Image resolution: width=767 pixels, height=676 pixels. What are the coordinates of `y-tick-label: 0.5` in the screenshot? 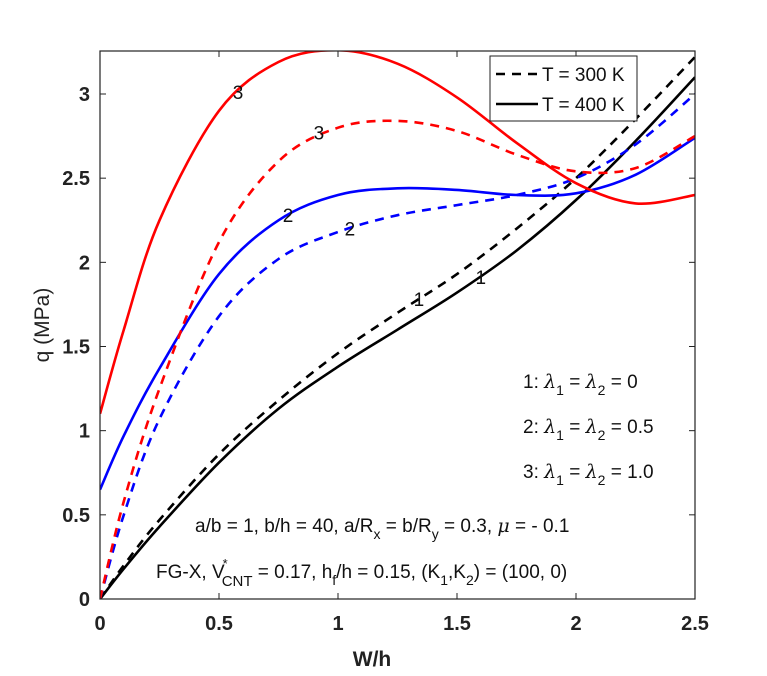 It's located at (76, 516).